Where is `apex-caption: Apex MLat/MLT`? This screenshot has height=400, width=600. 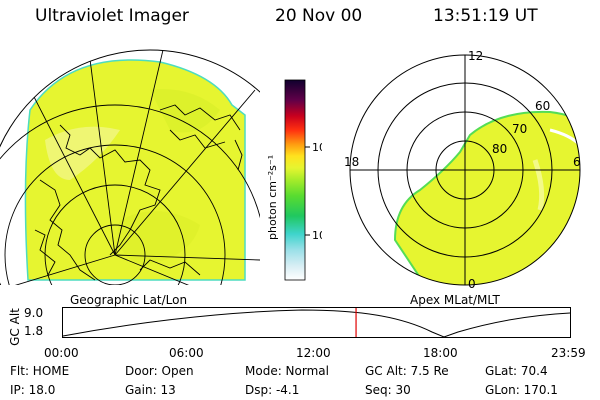
apex-caption: Apex MLat/MLT is located at coordinates (455, 300).